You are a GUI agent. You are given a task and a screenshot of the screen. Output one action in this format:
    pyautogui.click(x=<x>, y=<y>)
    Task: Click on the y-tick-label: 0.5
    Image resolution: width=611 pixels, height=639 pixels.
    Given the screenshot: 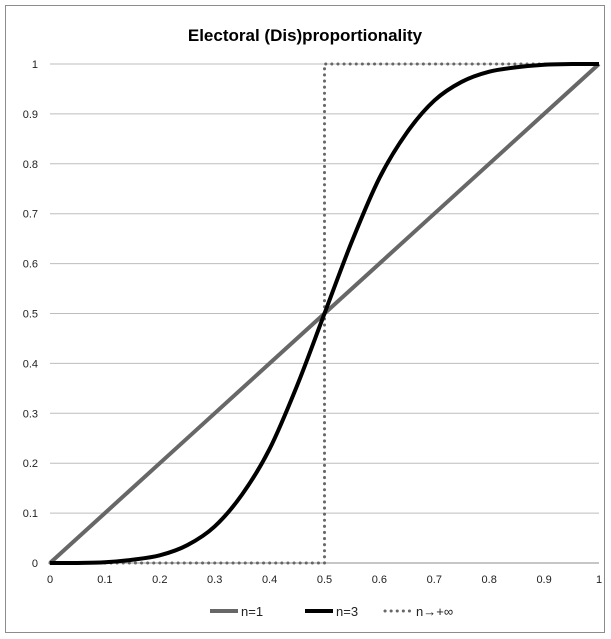 What is the action you would take?
    pyautogui.click(x=30, y=315)
    